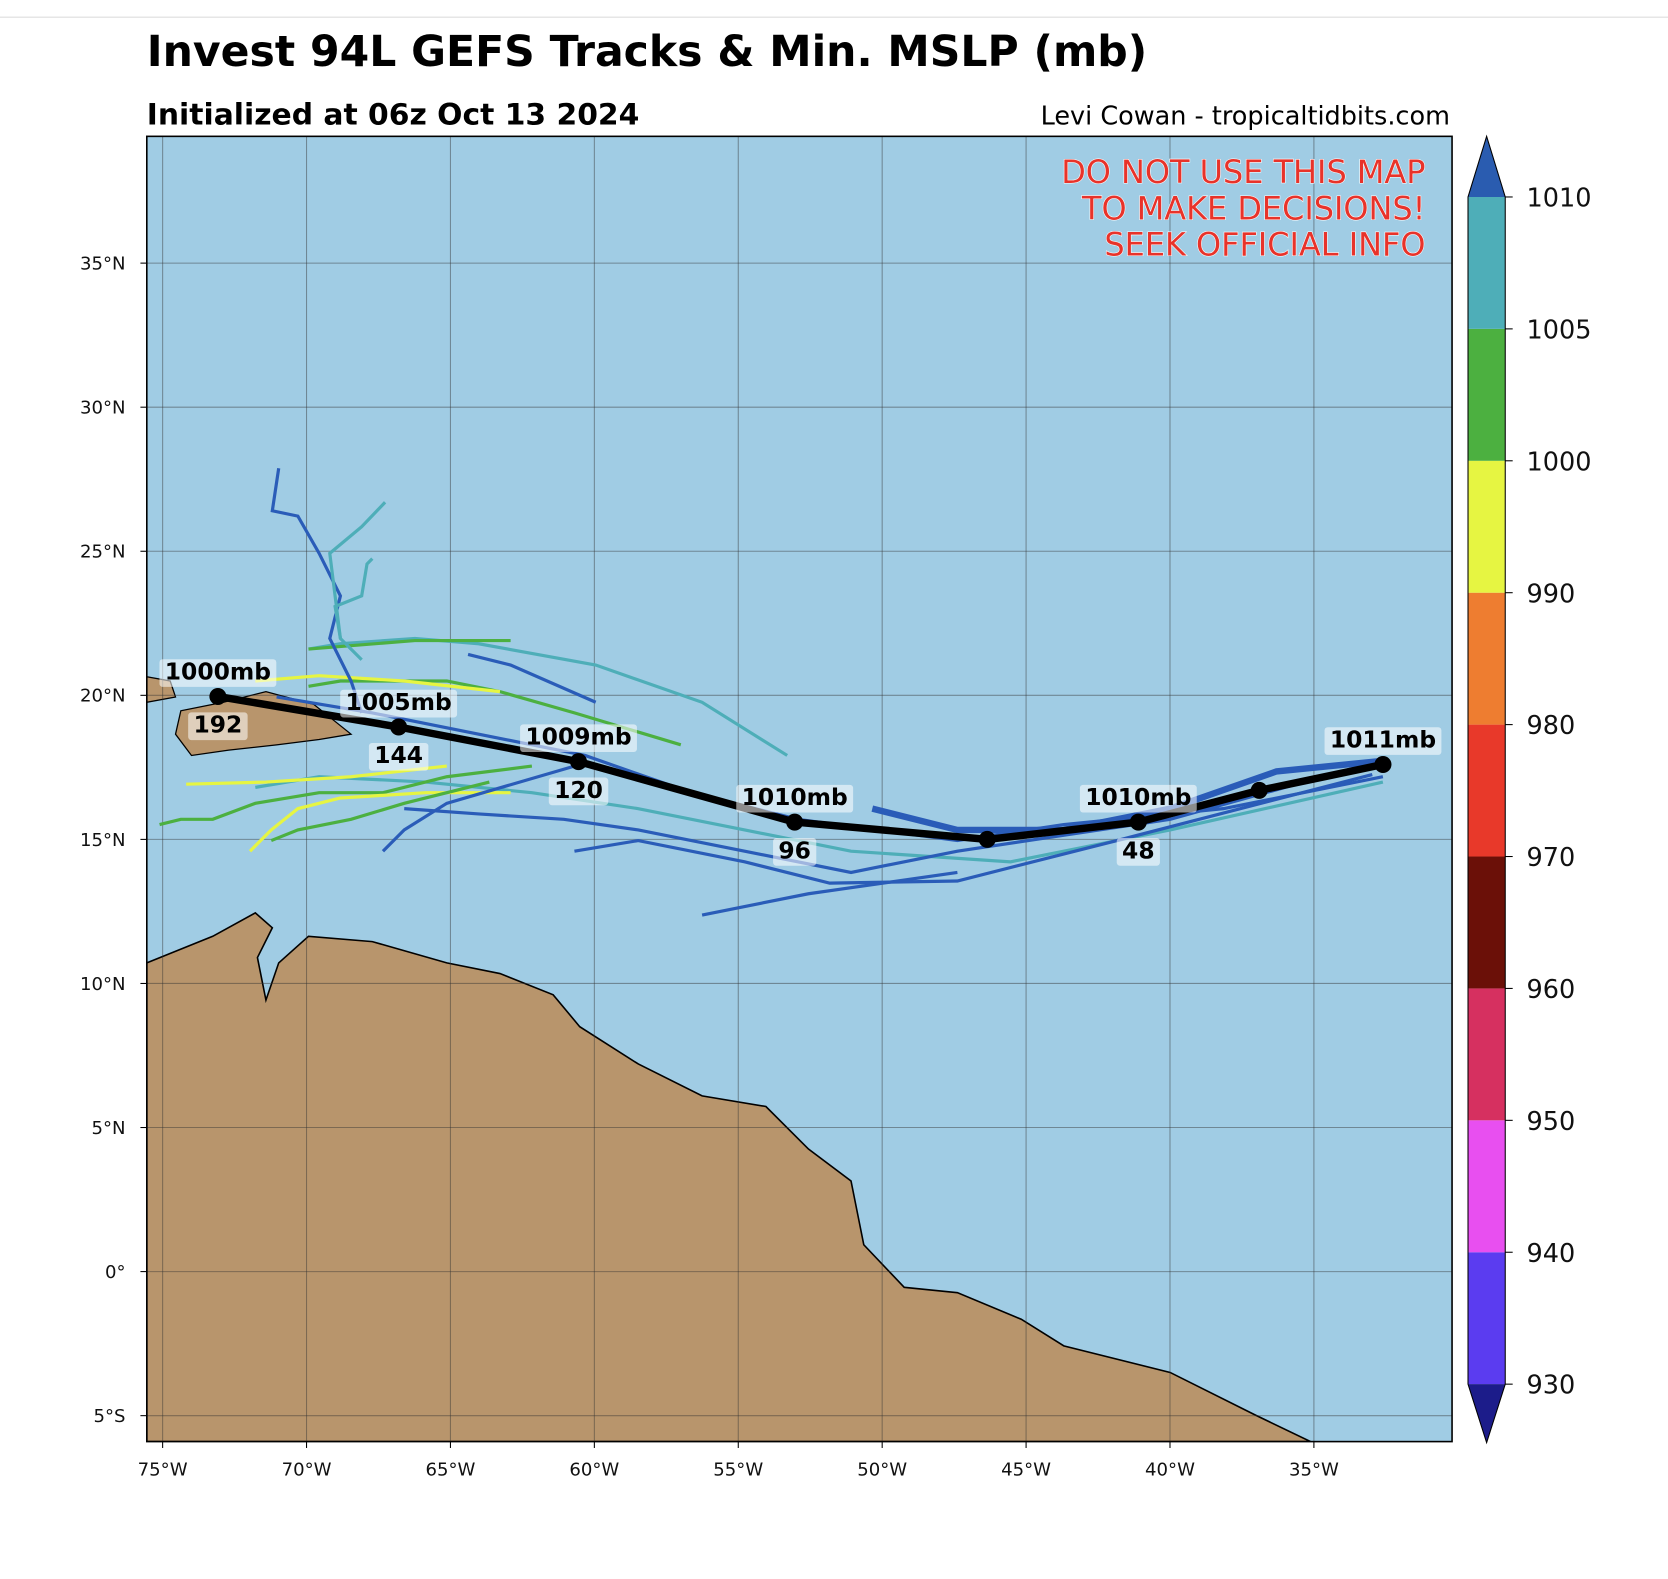  What do you see at coordinates (103, 552) in the screenshot?
I see `lat-tick-label: 25°N` at bounding box center [103, 552].